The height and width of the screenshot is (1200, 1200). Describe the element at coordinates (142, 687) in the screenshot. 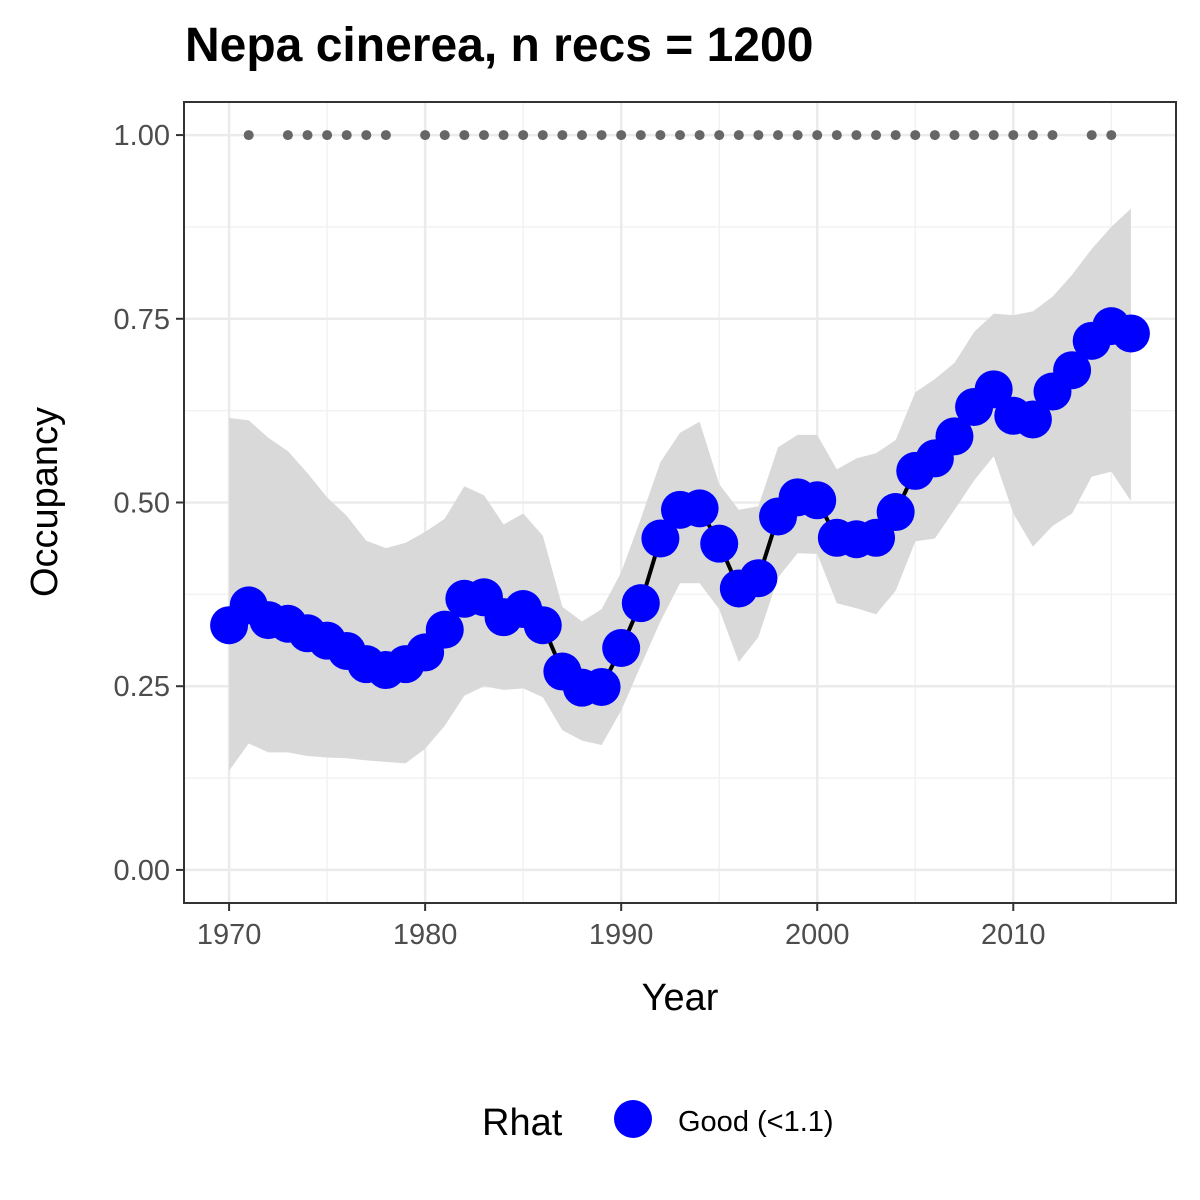

I see `y-tick-label: 0.25` at that location.